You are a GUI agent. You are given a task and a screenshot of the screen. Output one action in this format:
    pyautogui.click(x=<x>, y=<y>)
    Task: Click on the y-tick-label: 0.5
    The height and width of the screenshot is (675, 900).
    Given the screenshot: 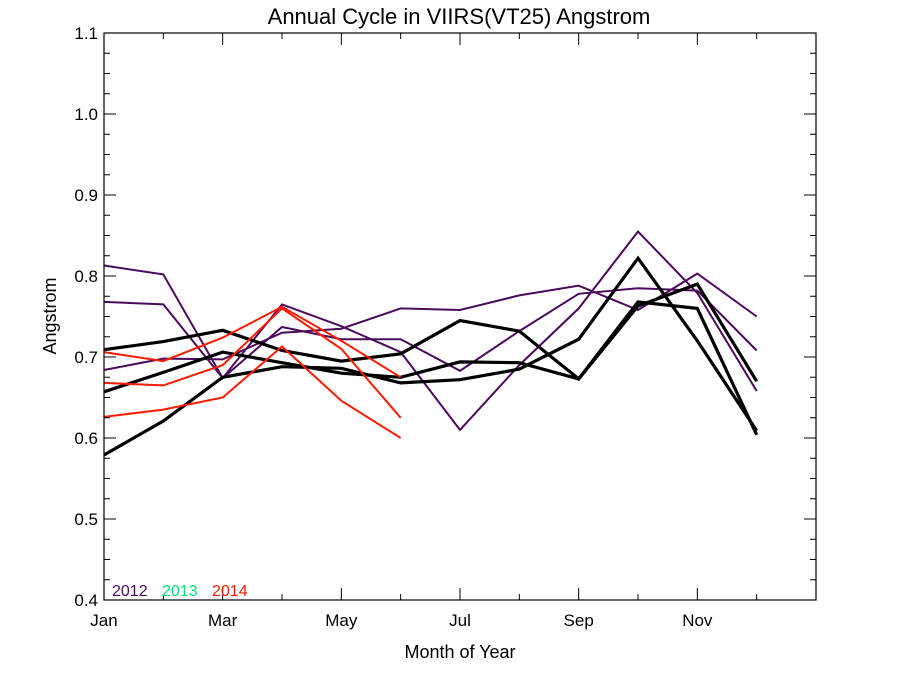 What is the action you would take?
    pyautogui.click(x=86, y=519)
    